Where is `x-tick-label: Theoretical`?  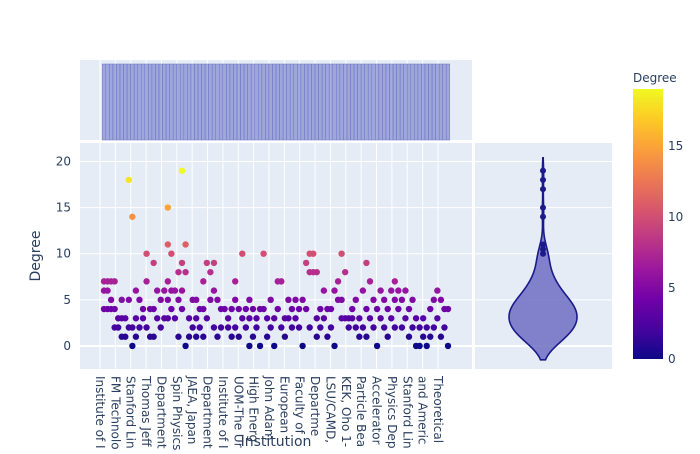
x-tick-label: Theoretical is located at coordinates (438, 409).